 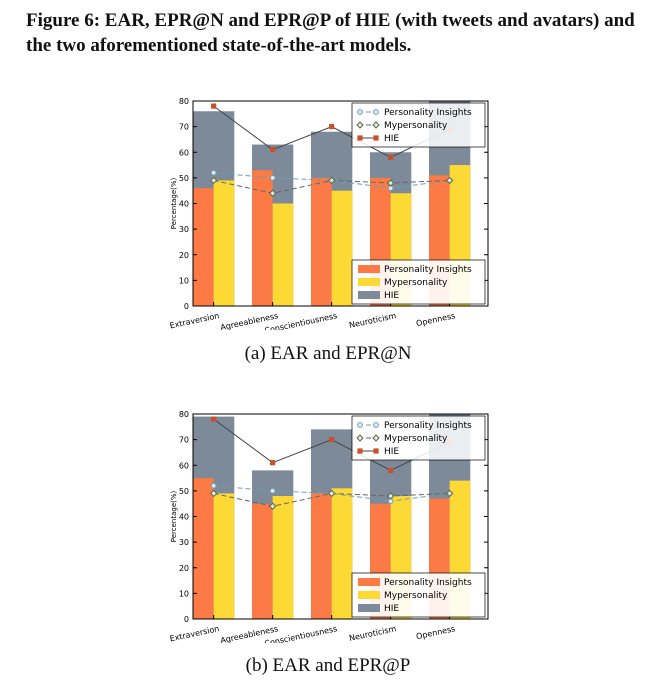 I want to click on caption-b: (b) EAR and EPR@P, so click(x=328, y=665).